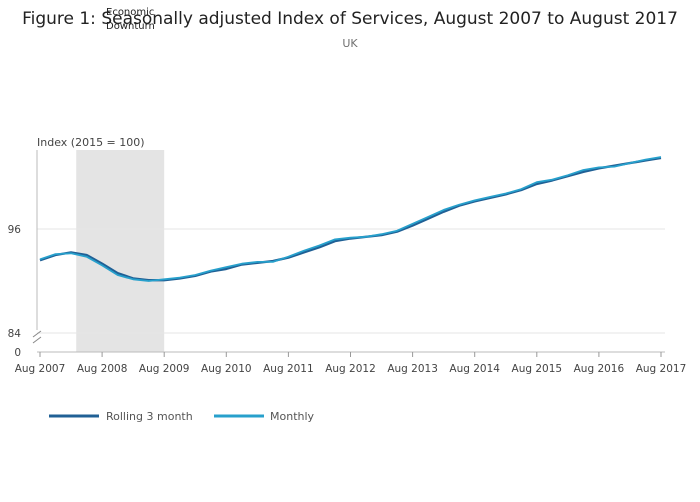  Describe the element at coordinates (474, 369) in the screenshot. I see `x-tick-label: Aug 2014` at that location.